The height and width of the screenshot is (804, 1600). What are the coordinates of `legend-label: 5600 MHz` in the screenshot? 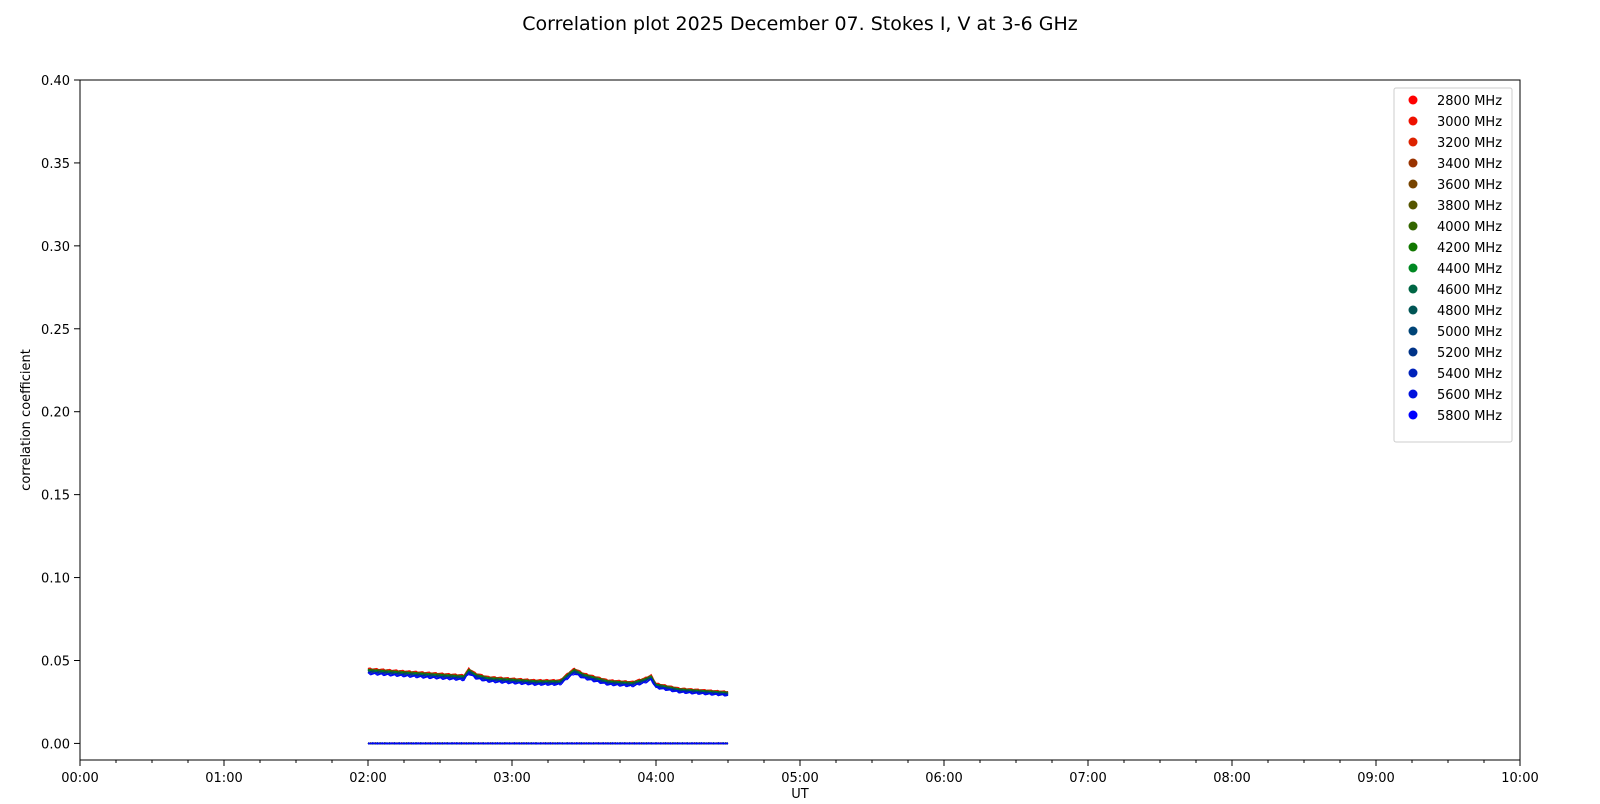 It's located at (1469, 395).